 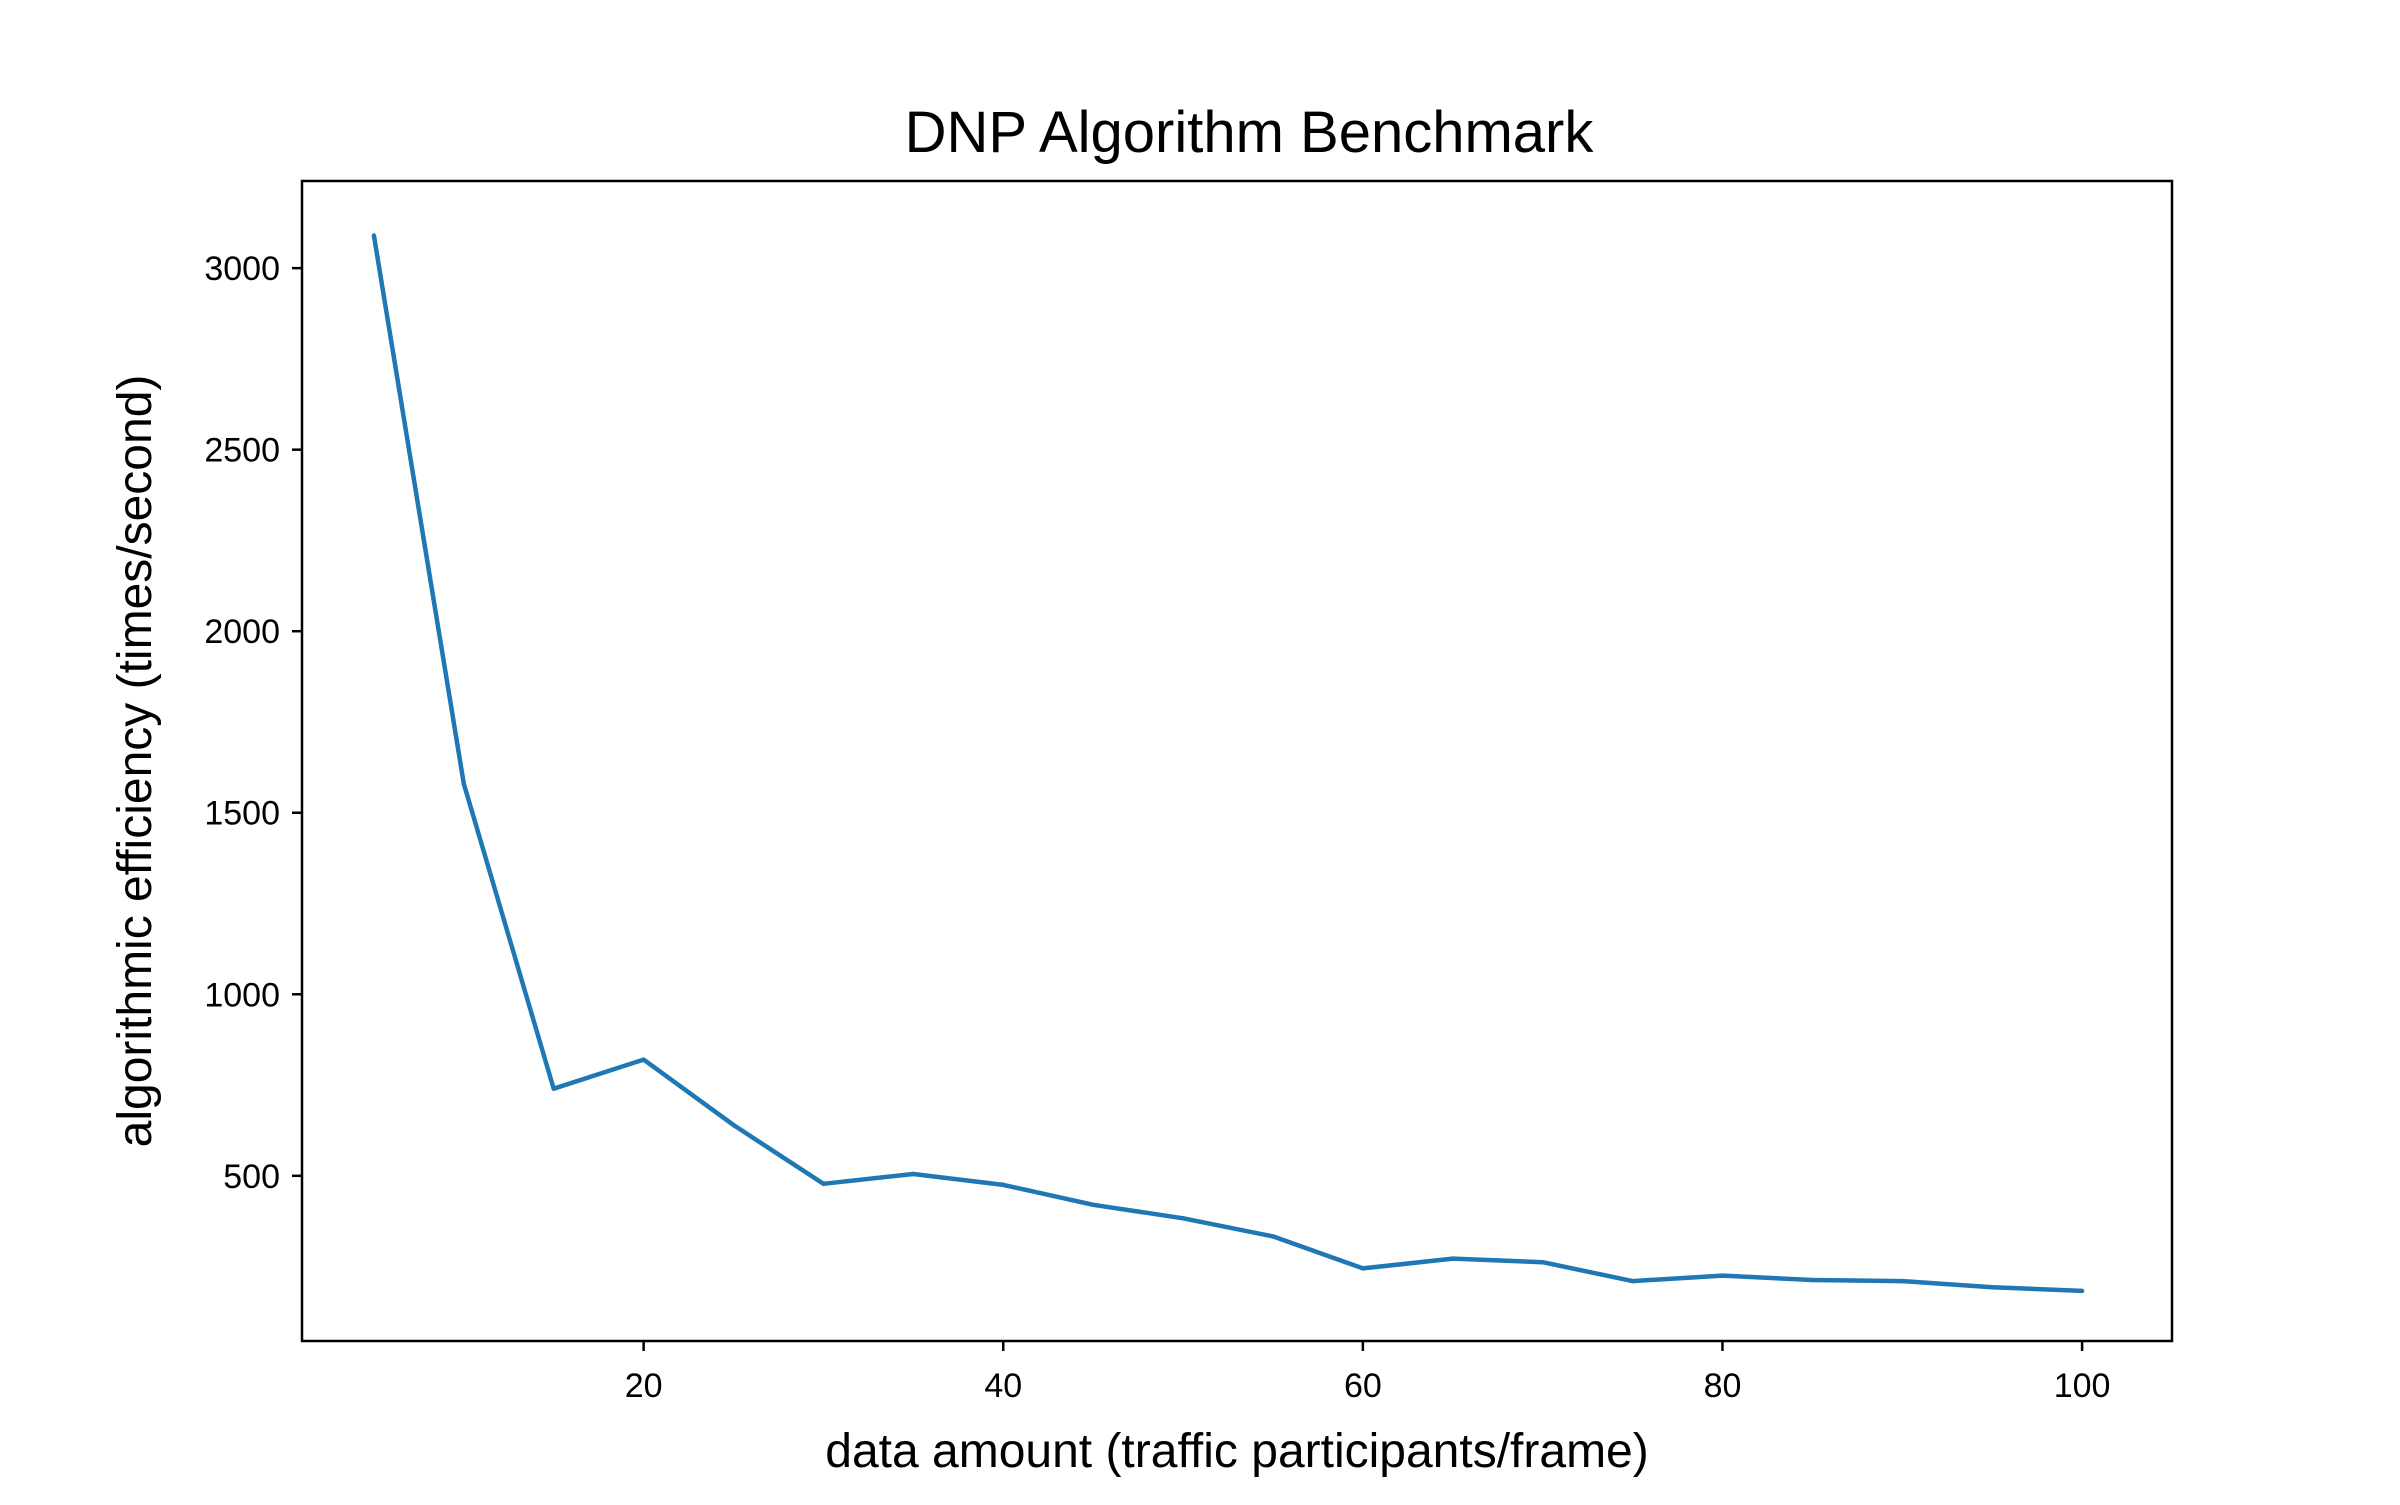 I want to click on x-tick-label: 100, so click(x=2082, y=1386).